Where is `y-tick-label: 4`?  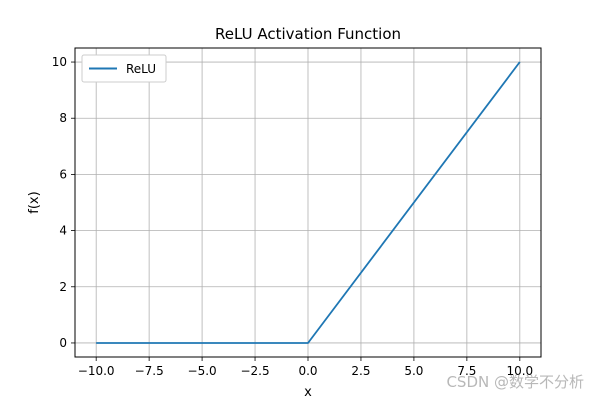
y-tick-label: 4 is located at coordinates (63, 231).